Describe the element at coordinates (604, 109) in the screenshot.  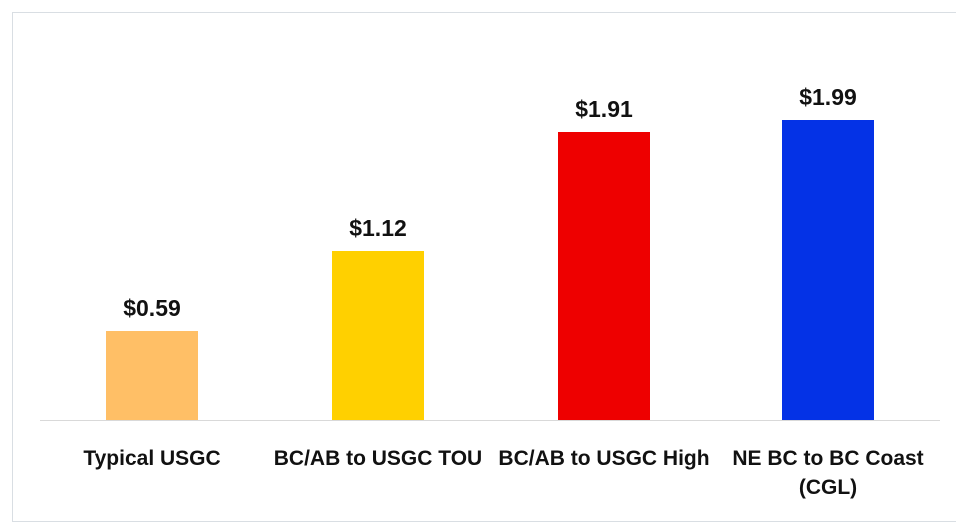
I see `data-label: $1.91` at that location.